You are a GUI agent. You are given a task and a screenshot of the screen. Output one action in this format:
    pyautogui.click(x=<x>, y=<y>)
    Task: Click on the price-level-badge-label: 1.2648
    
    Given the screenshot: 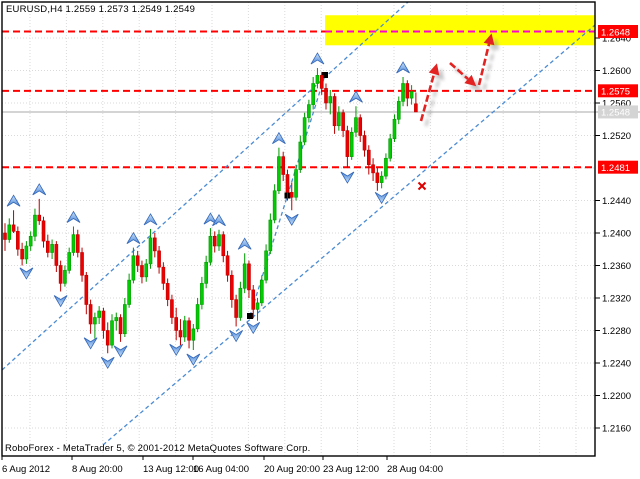 What is the action you would take?
    pyautogui.click(x=615, y=32)
    